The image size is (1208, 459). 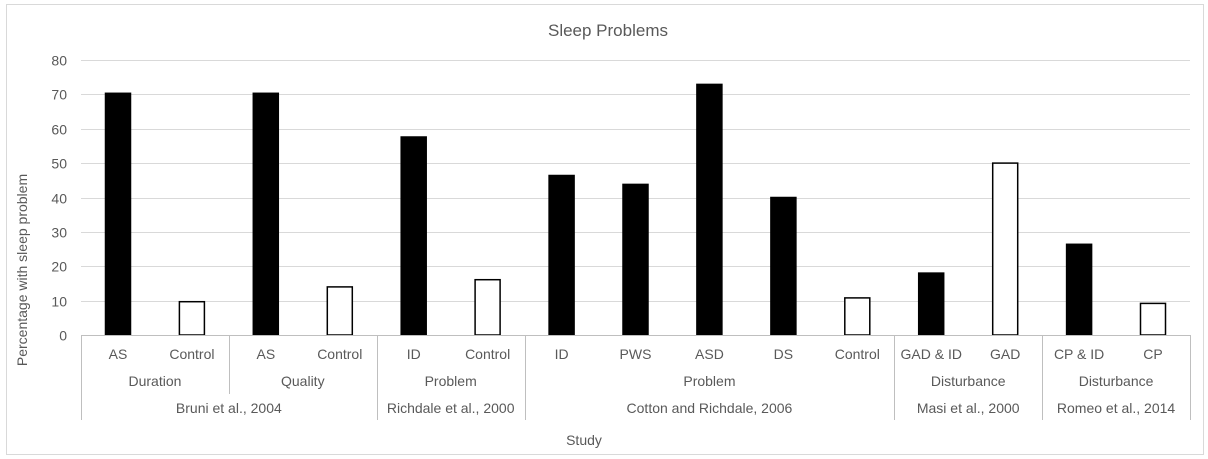 What do you see at coordinates (303, 381) in the screenshot?
I see `measure-label: Quality` at bounding box center [303, 381].